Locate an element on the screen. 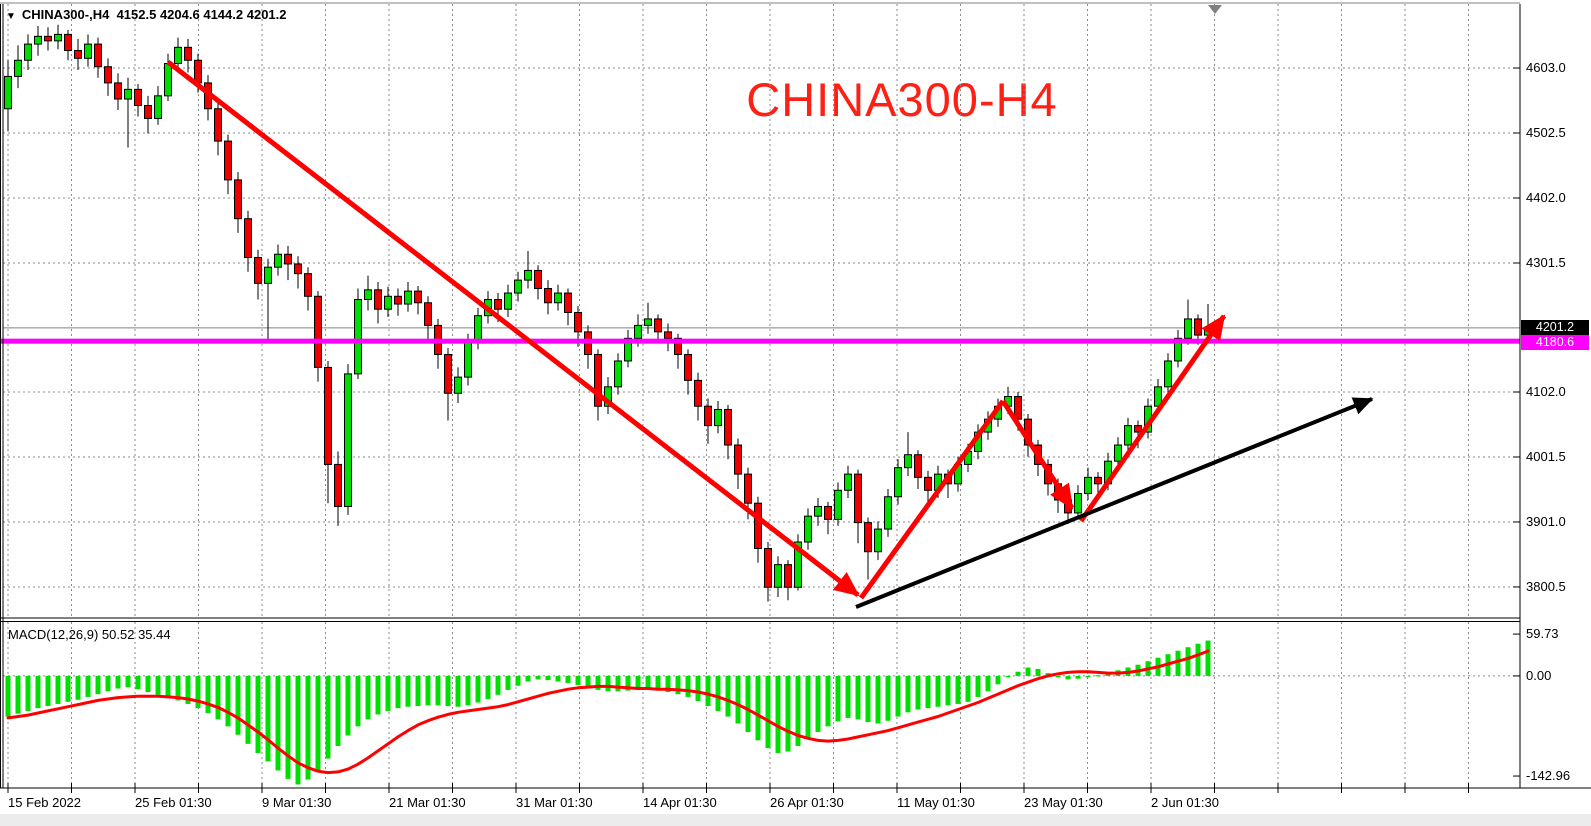 This screenshot has width=1591, height=826. window-bottom-strip is located at coordinates (795, 820).